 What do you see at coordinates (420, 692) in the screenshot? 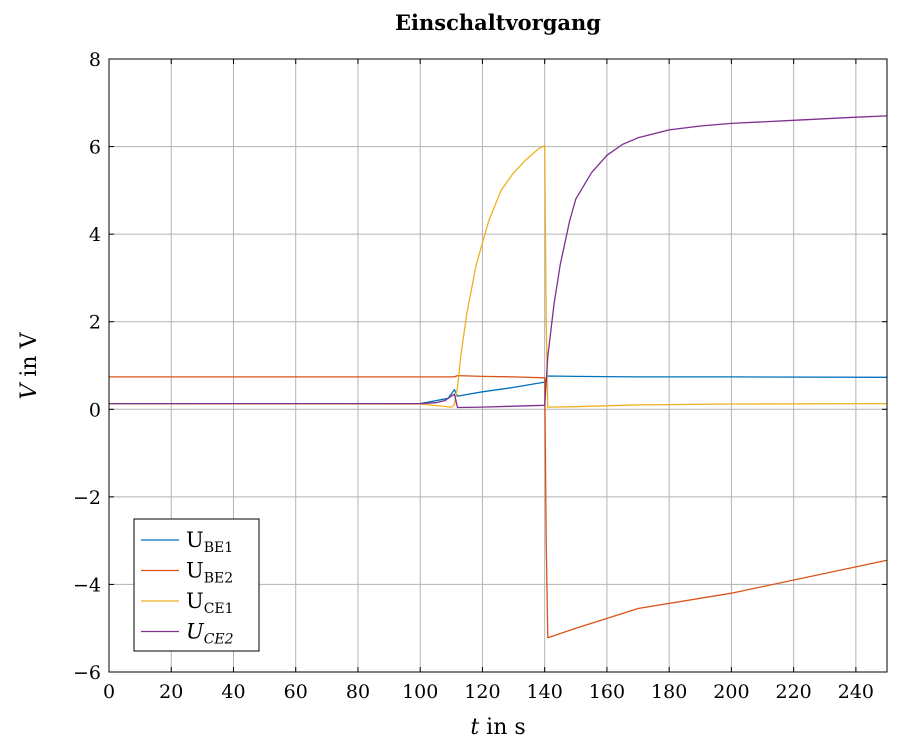
I see `x-tick-label: 100` at bounding box center [420, 692].